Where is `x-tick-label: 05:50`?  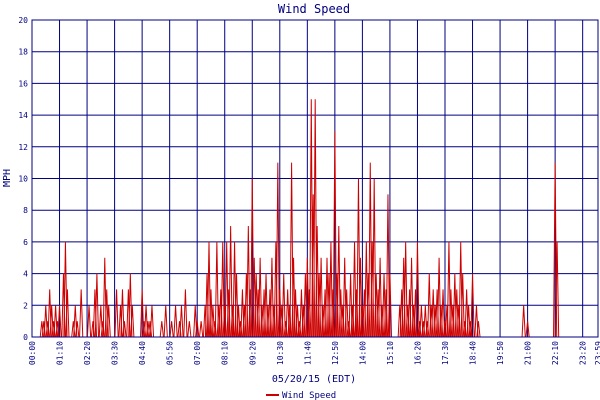 x-tick-label: 05:50 is located at coordinates (170, 353).